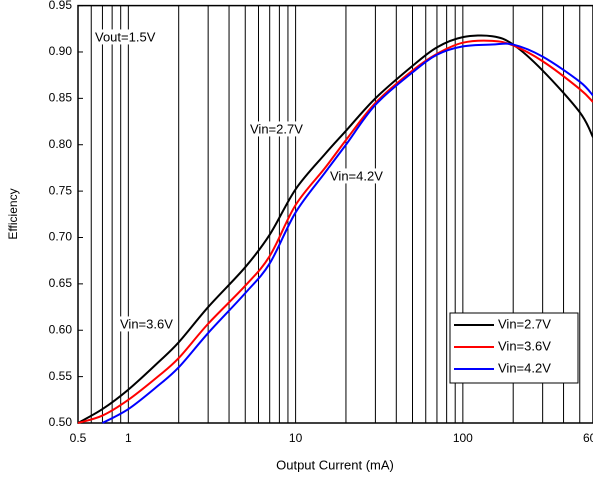 The width and height of the screenshot is (593, 480). I want to click on annotation: Vin=4.2V, so click(356, 175).